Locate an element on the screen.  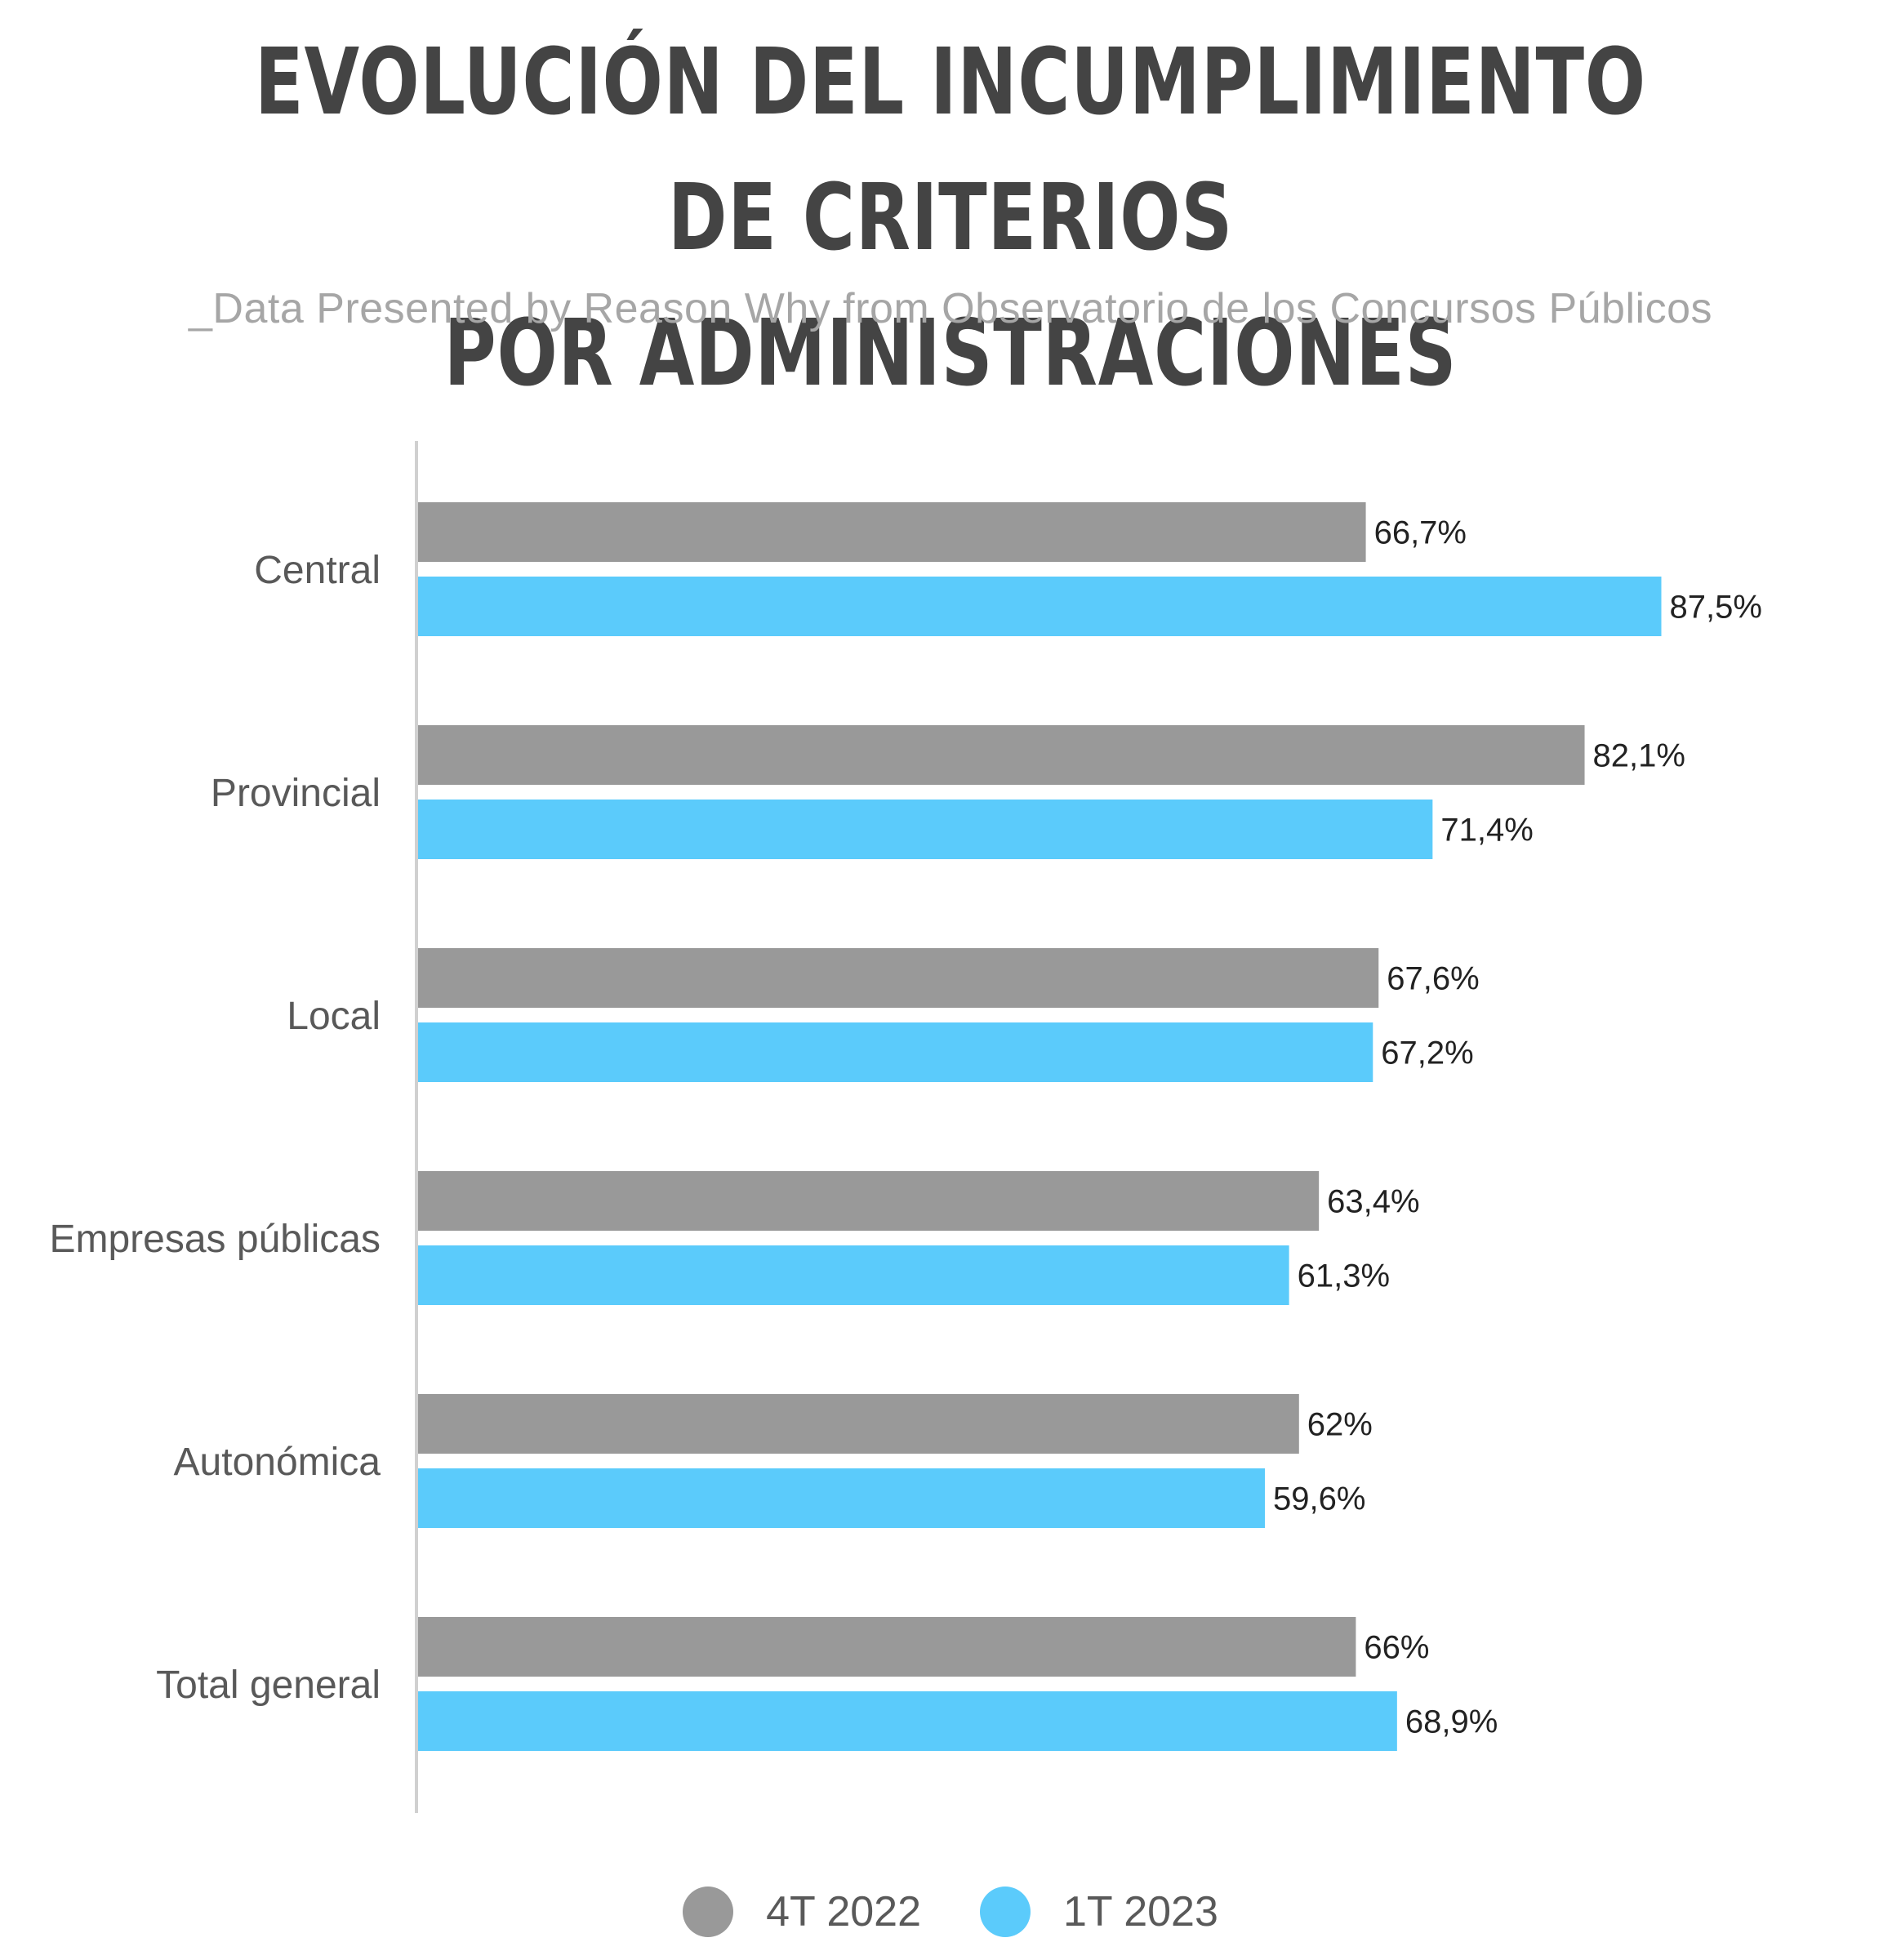
category-label: Local is located at coordinates (334, 1016).